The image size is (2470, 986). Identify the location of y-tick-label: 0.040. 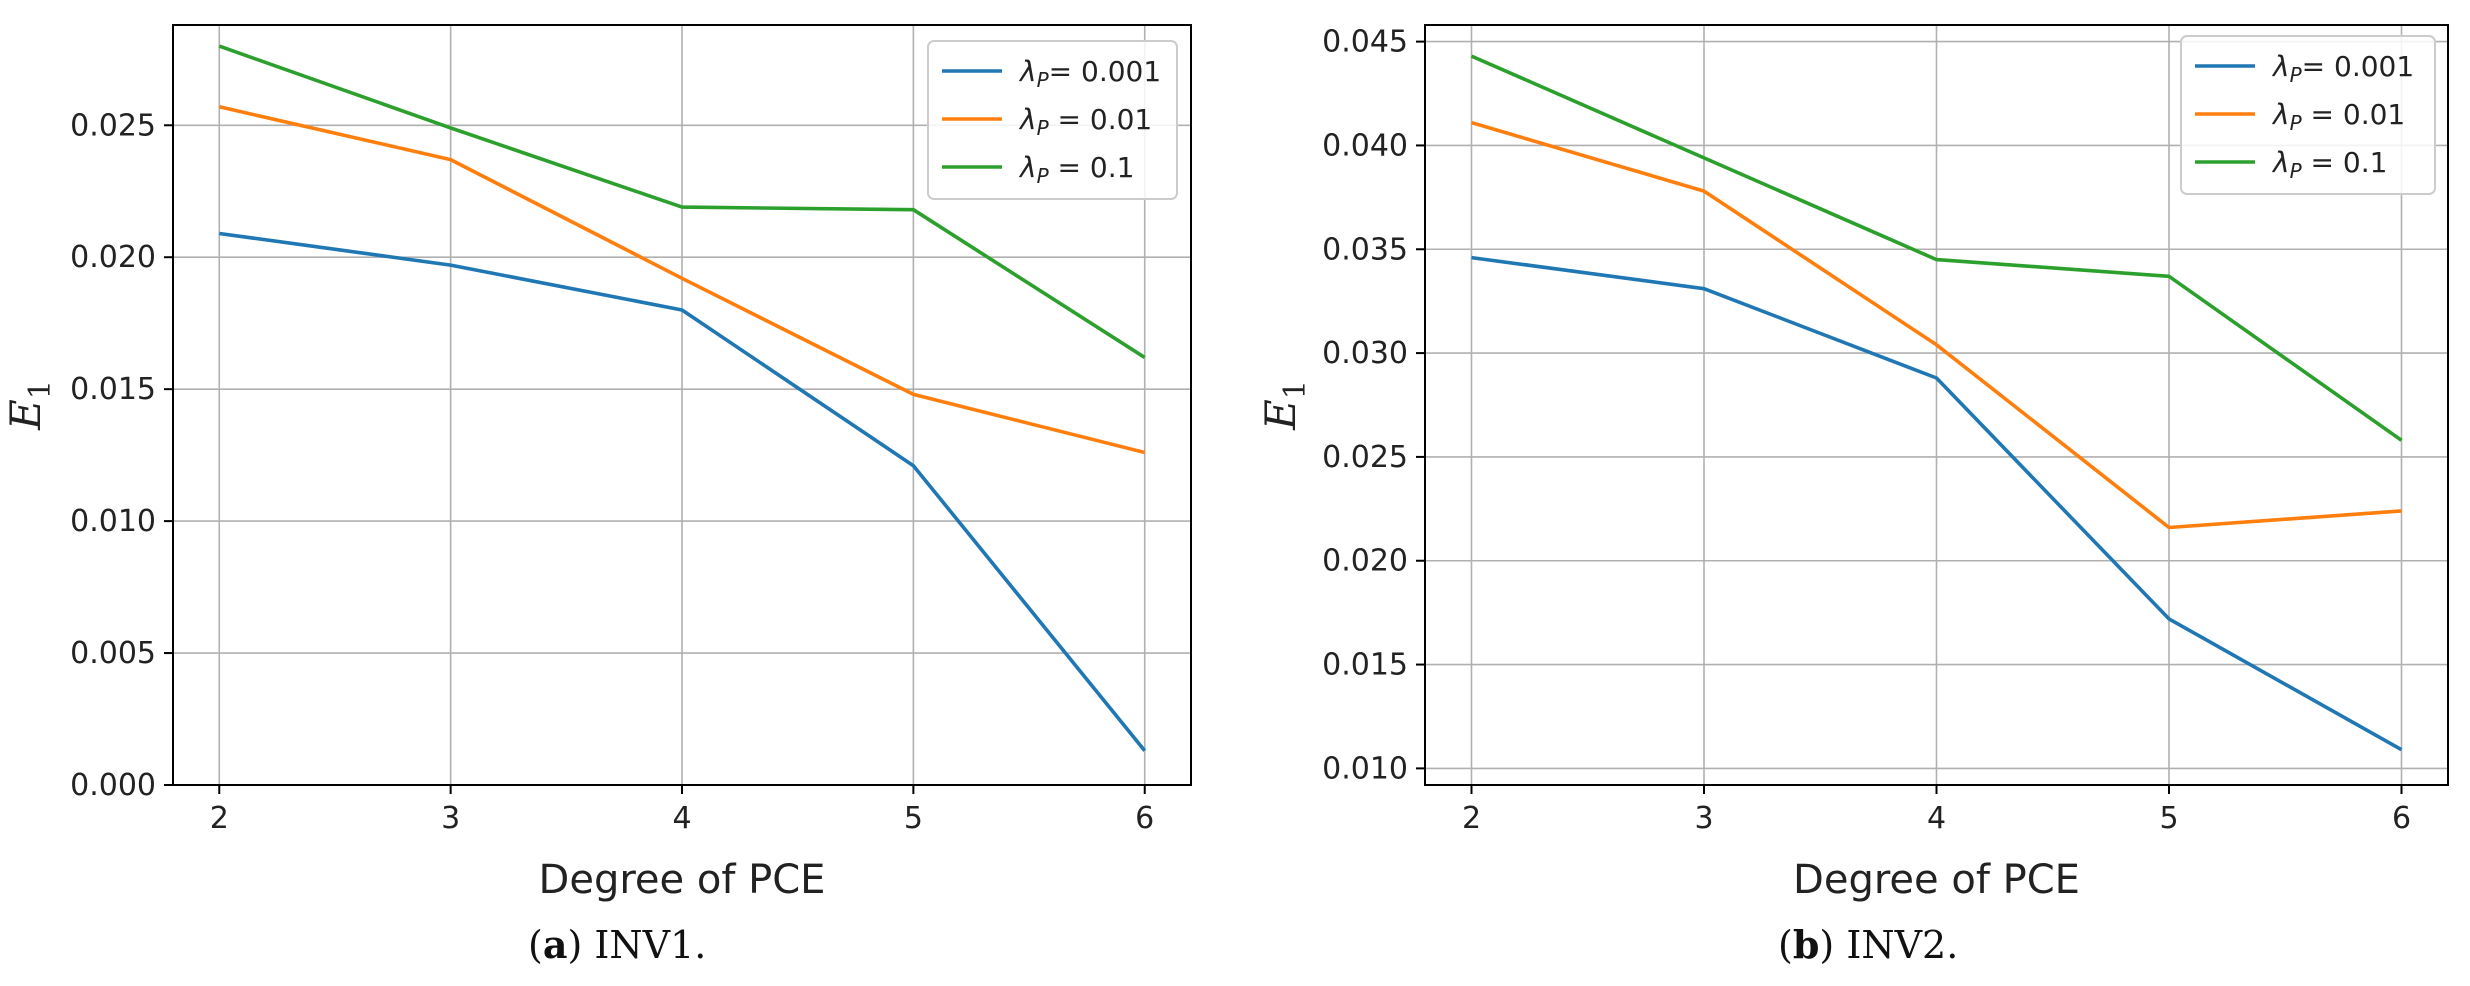
(1365, 145).